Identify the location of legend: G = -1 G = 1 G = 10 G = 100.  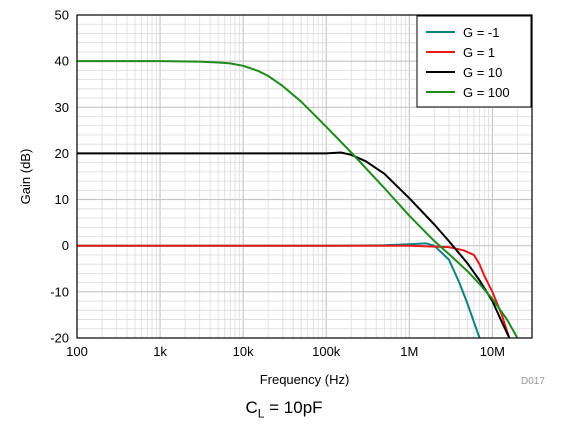
(474, 61).